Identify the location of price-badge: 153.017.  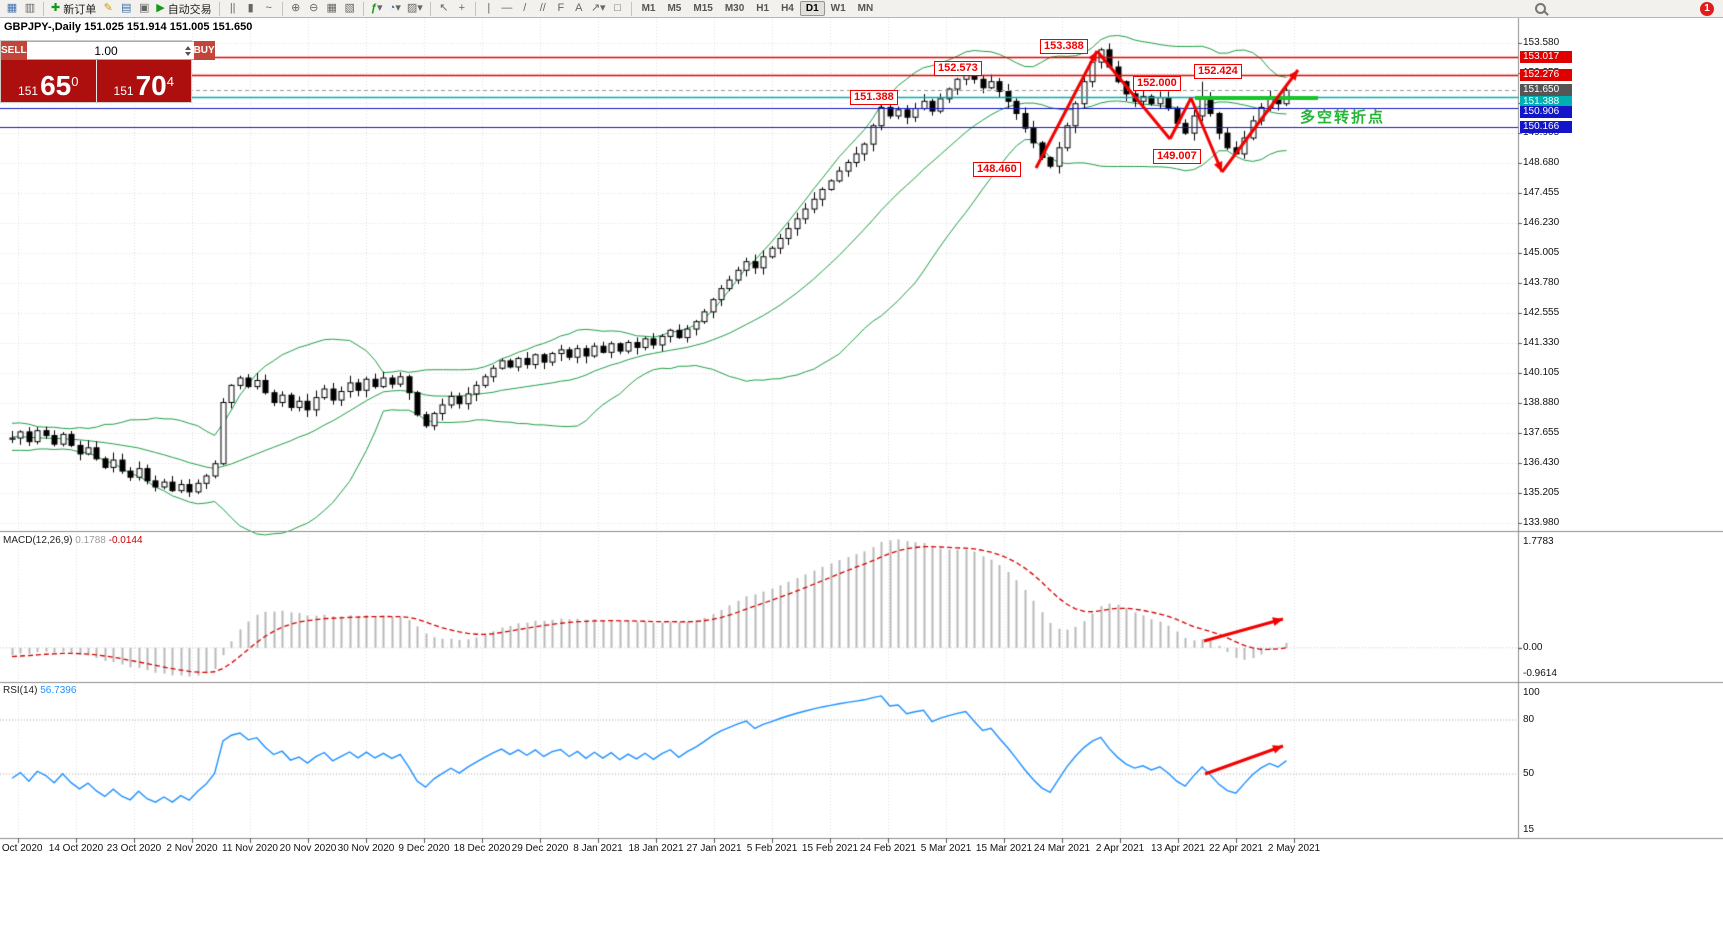
(1546, 57).